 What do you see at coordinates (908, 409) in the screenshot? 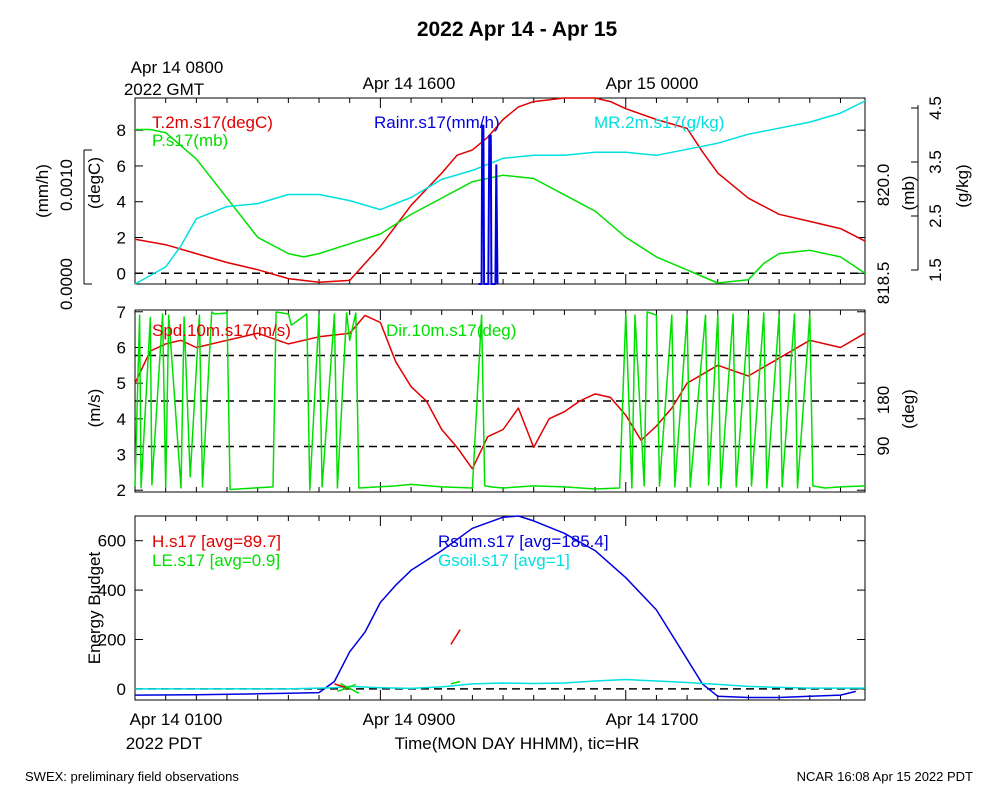
I see `y-axis-label: (deg)` at bounding box center [908, 409].